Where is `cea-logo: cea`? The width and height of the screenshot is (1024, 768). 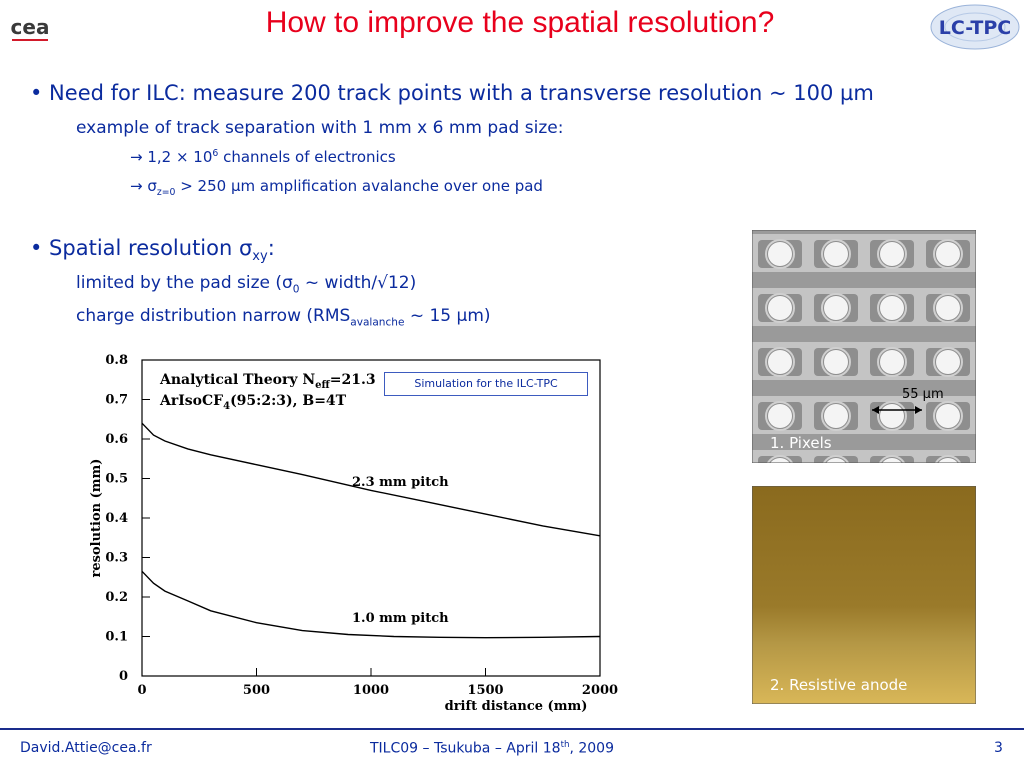 cea-logo: cea is located at coordinates (30, 27).